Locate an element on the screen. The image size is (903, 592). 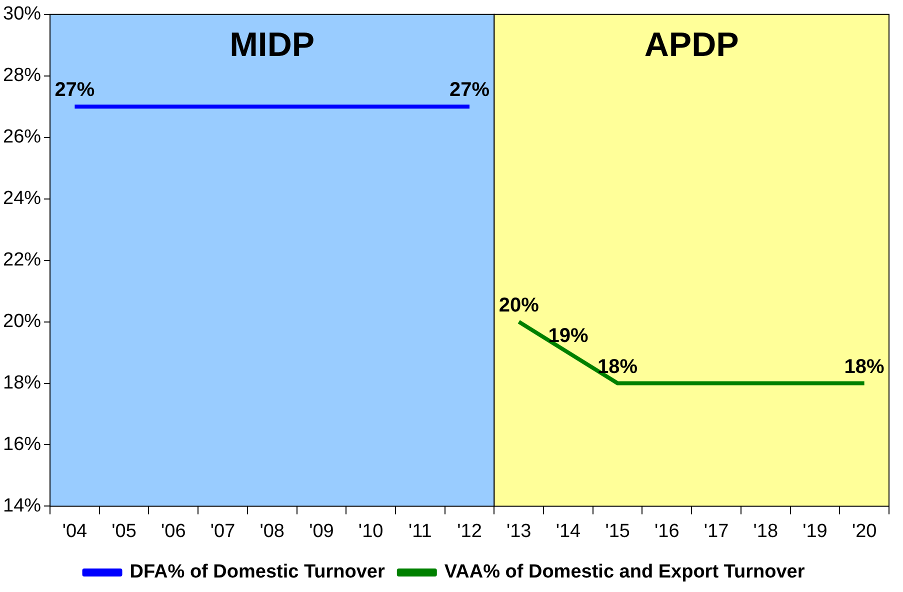
x-tick-label: '17 is located at coordinates (716, 531).